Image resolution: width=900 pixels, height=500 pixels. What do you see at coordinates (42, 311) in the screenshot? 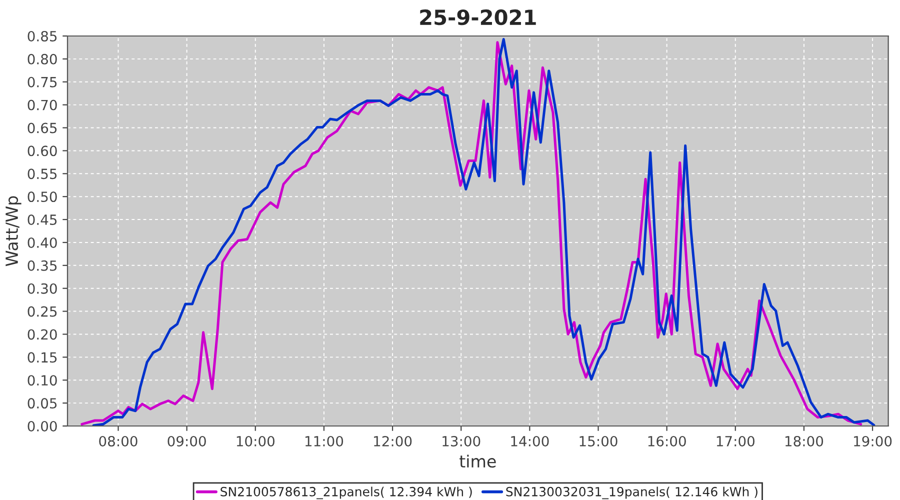
I see `y-tick-label: 0.25` at bounding box center [42, 311].